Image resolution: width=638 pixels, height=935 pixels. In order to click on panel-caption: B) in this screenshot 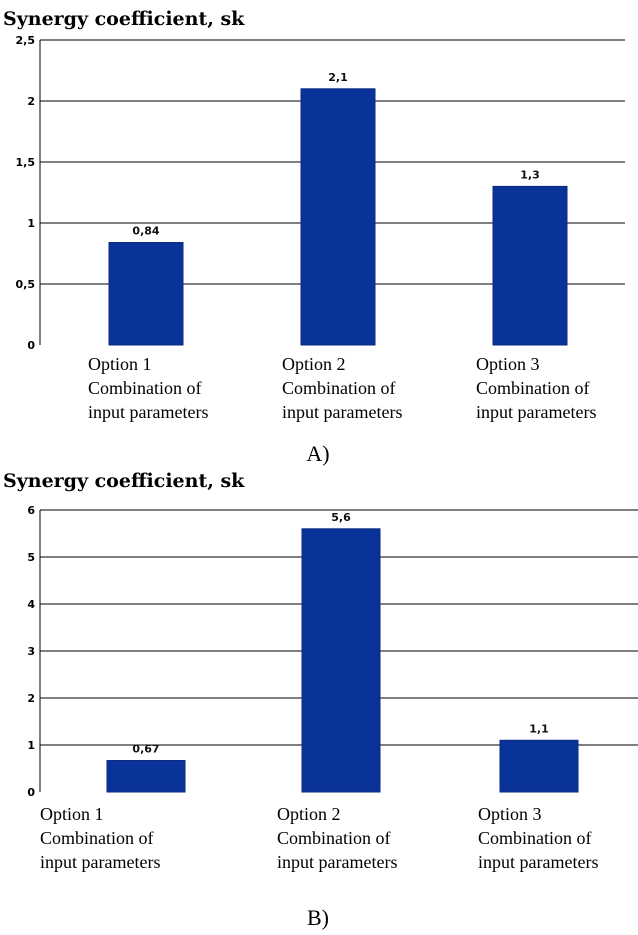, I will do `click(318, 917)`.